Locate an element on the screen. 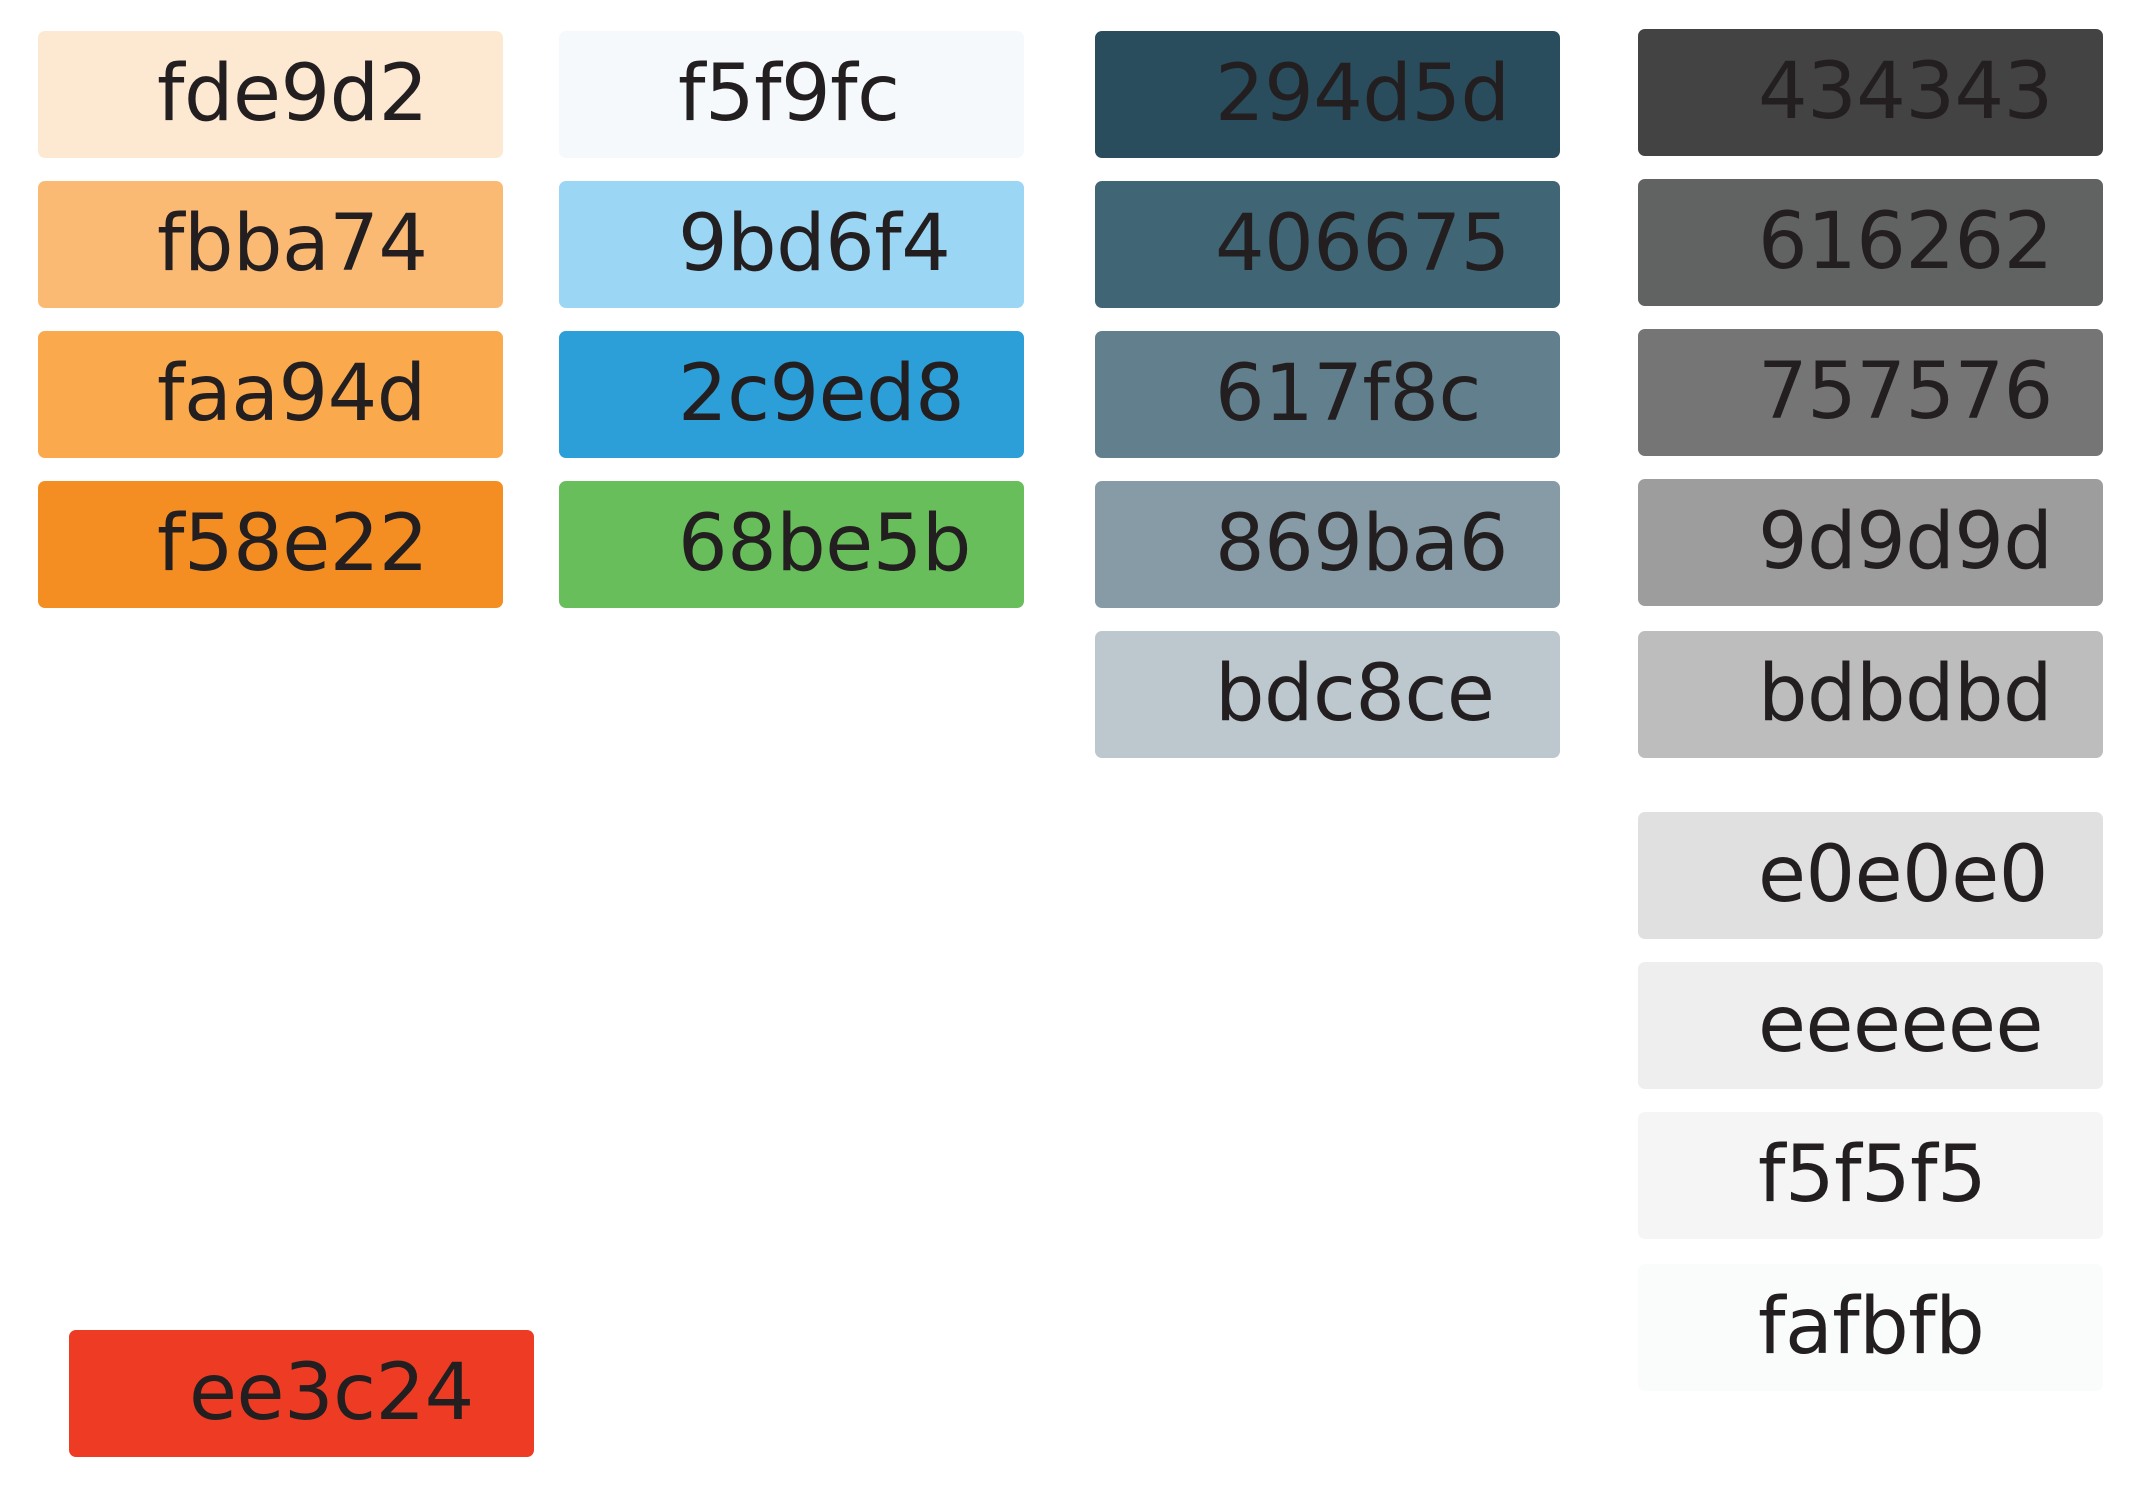  swatch-label: fbba74 is located at coordinates (292, 244).